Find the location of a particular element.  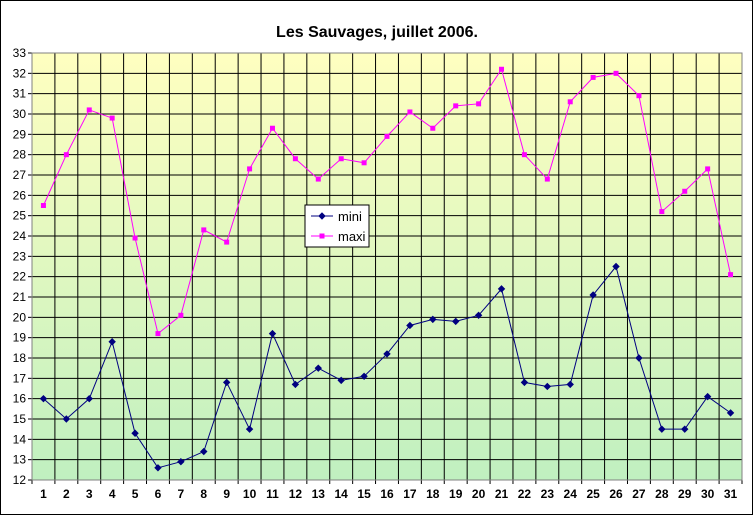

x-tick-label: 15 is located at coordinates (364, 494).